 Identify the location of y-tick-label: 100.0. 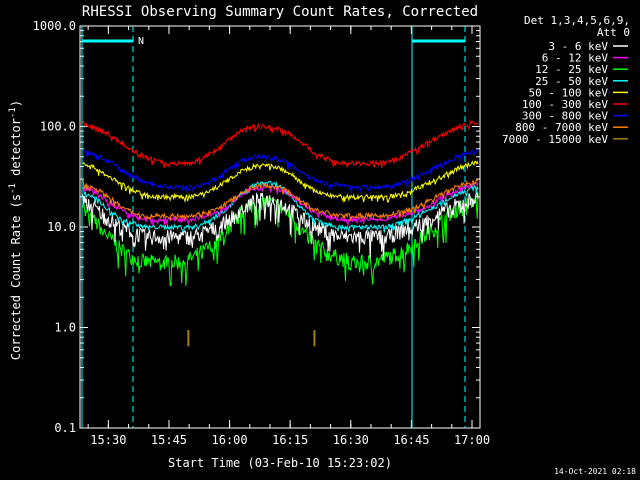
(58, 127).